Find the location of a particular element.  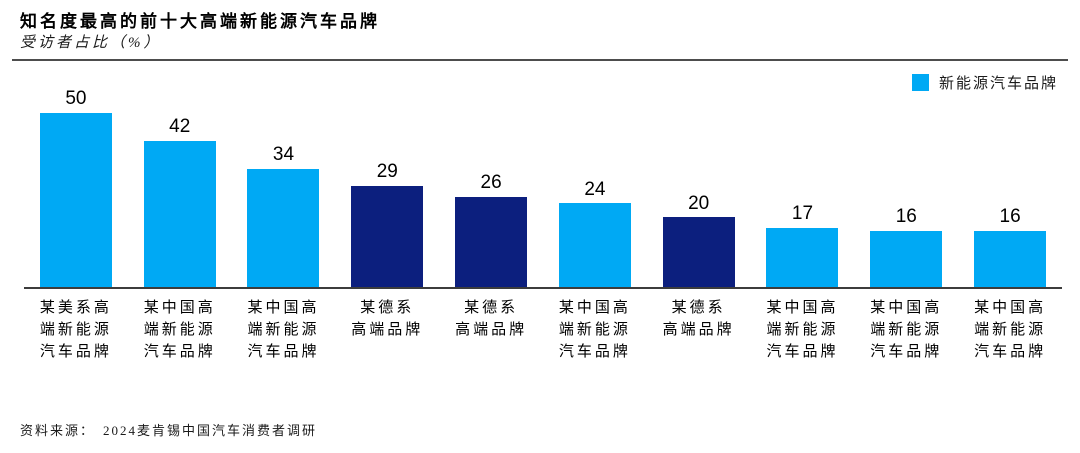

bar-value-label: 17 is located at coordinates (802, 213).